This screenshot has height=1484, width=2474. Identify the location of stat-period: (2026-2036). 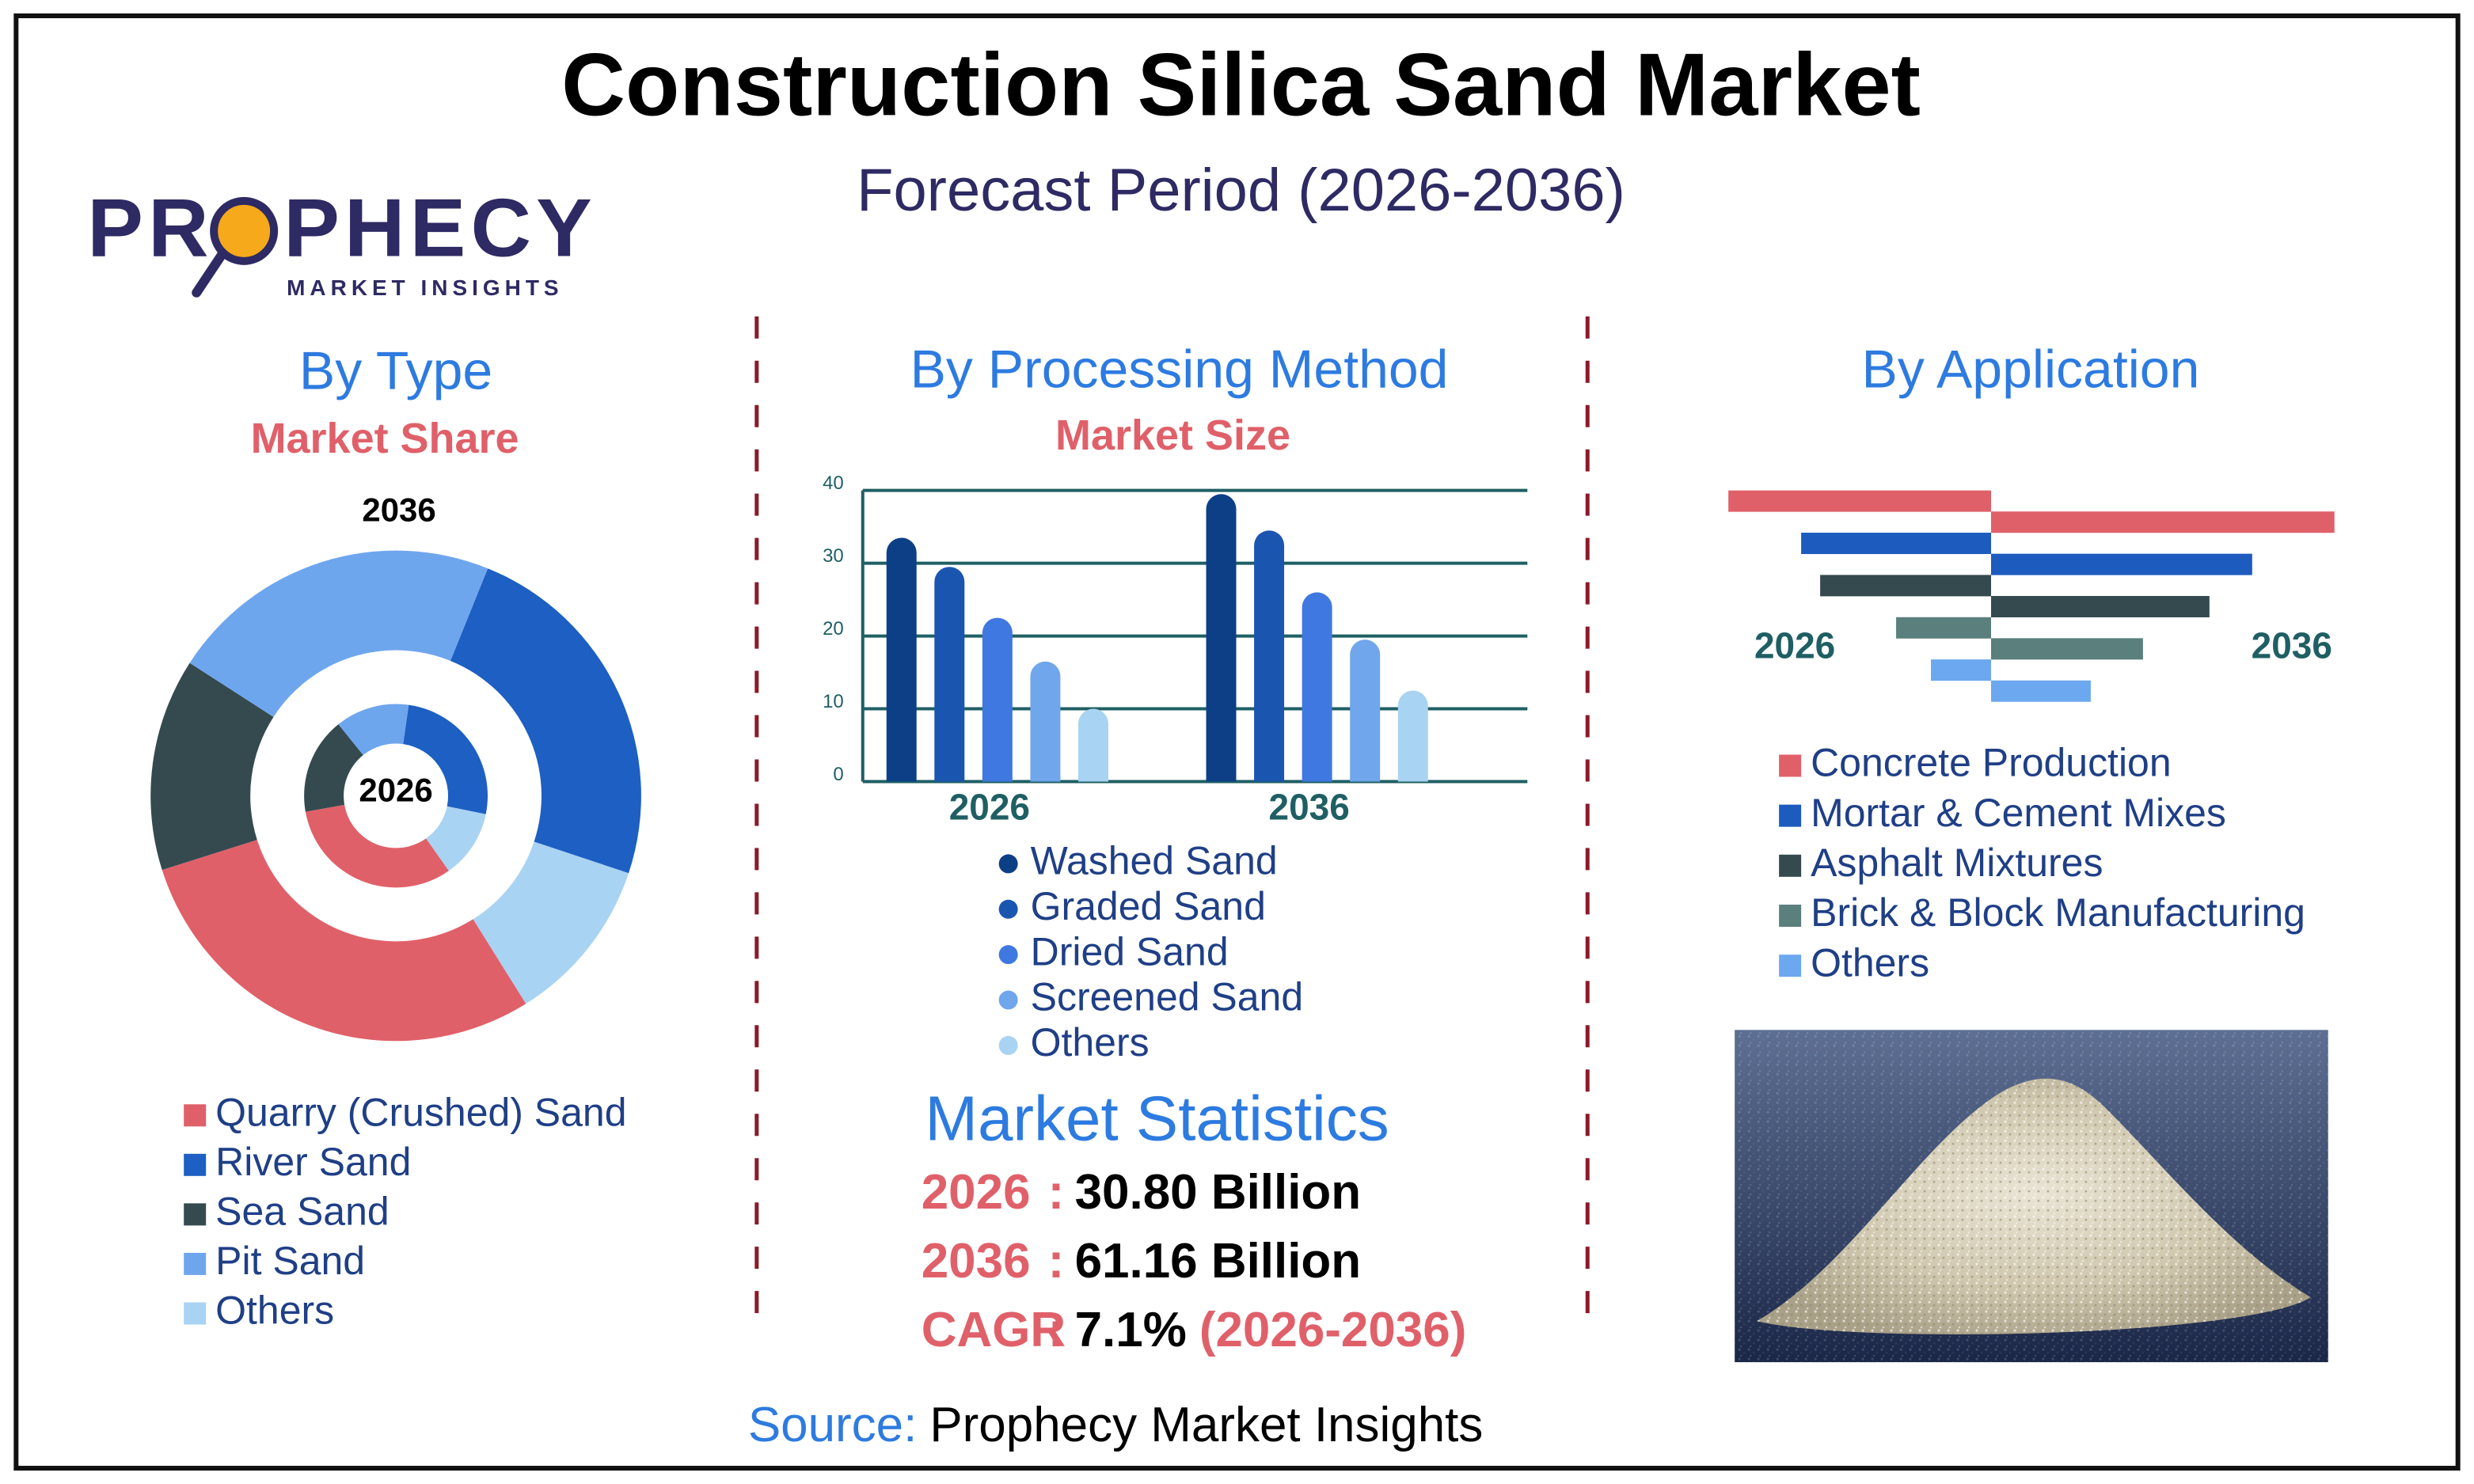
(1333, 1330).